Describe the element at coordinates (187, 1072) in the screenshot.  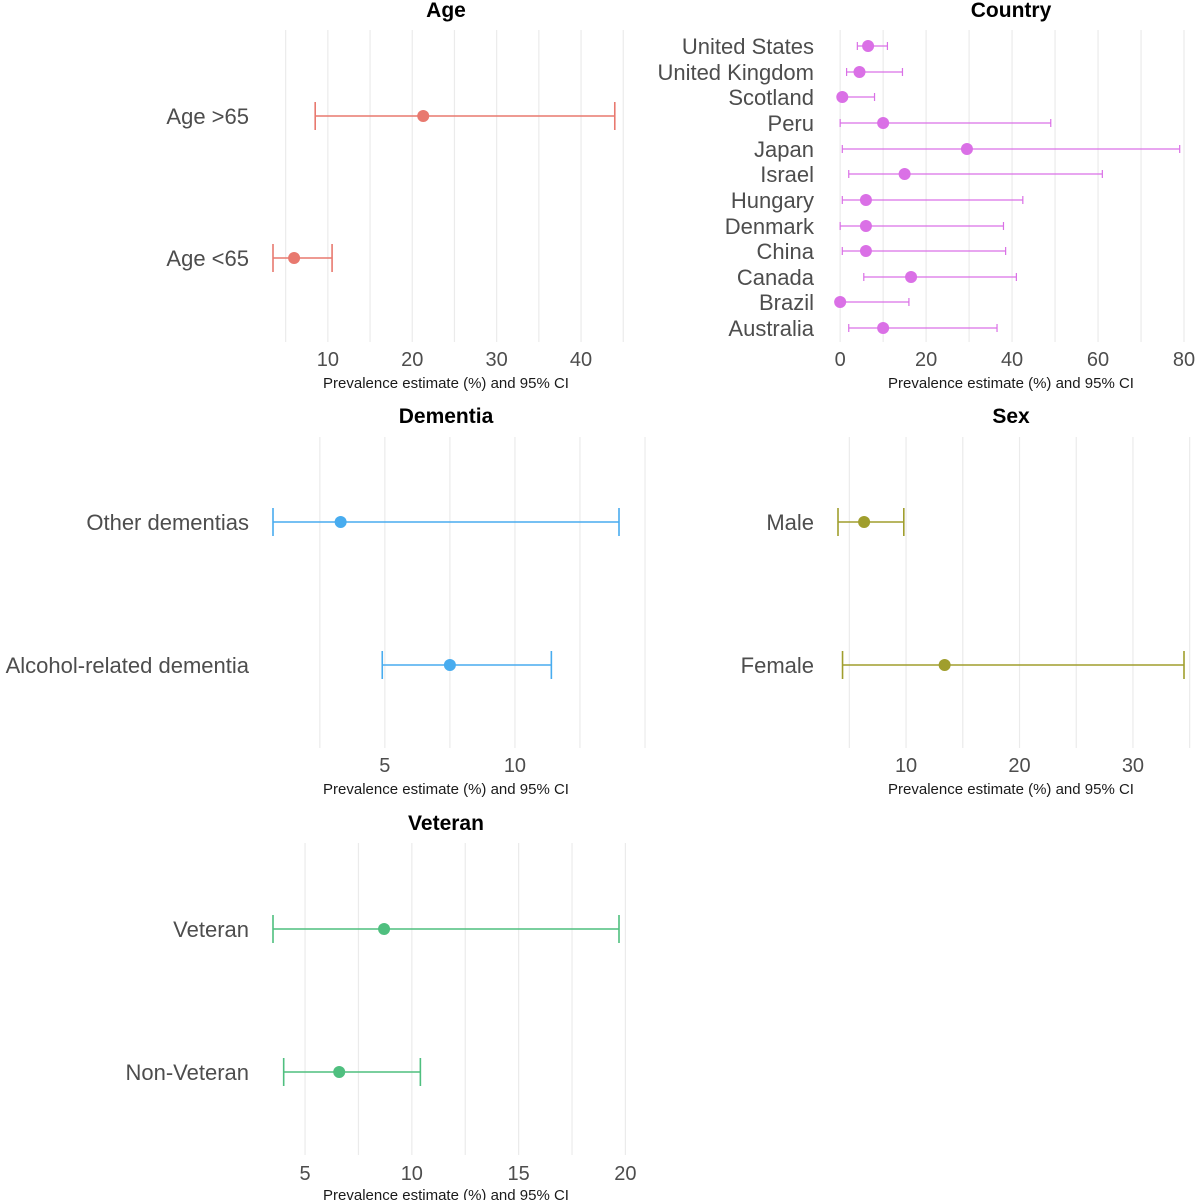
I see `category-label: Non-Veteran` at that location.